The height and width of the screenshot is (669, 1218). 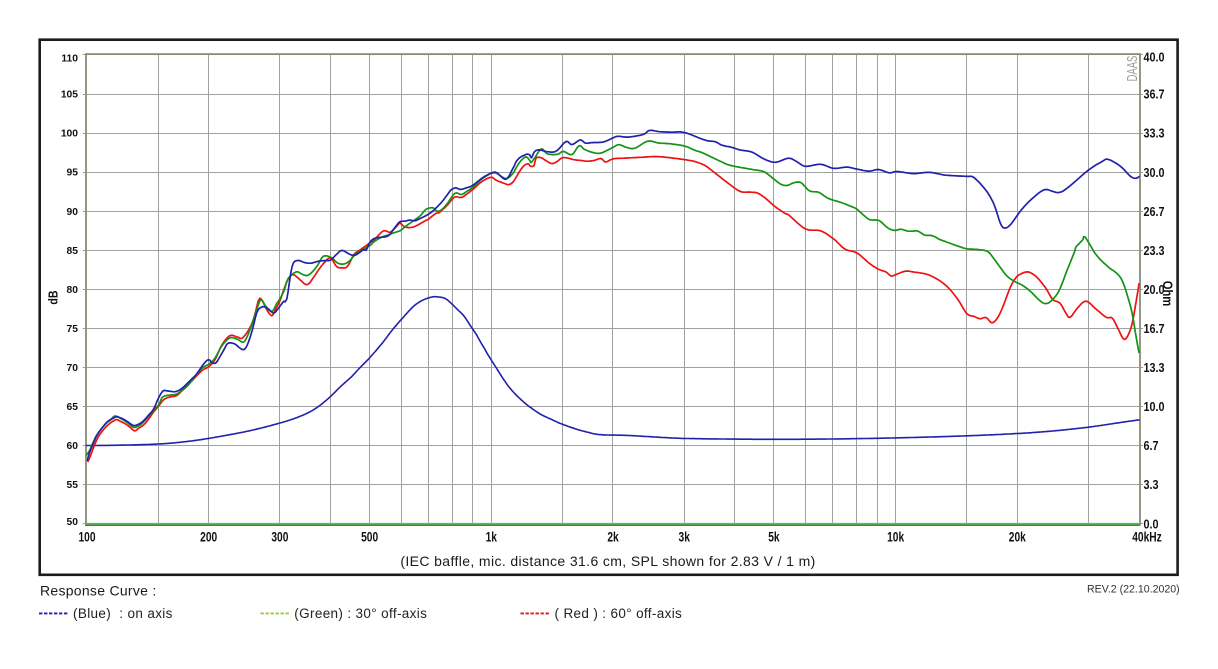 What do you see at coordinates (1151, 447) in the screenshot?
I see `svg-text: 6.7` at bounding box center [1151, 447].